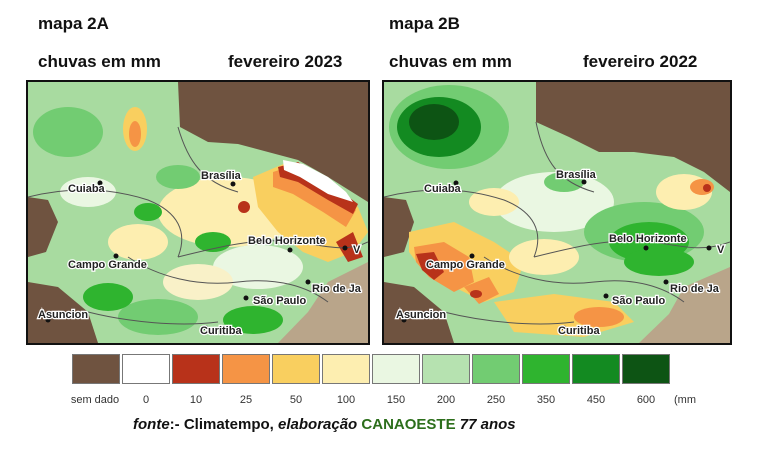  Describe the element at coordinates (596, 400) in the screenshot. I see `legend-label-450: 450` at that location.